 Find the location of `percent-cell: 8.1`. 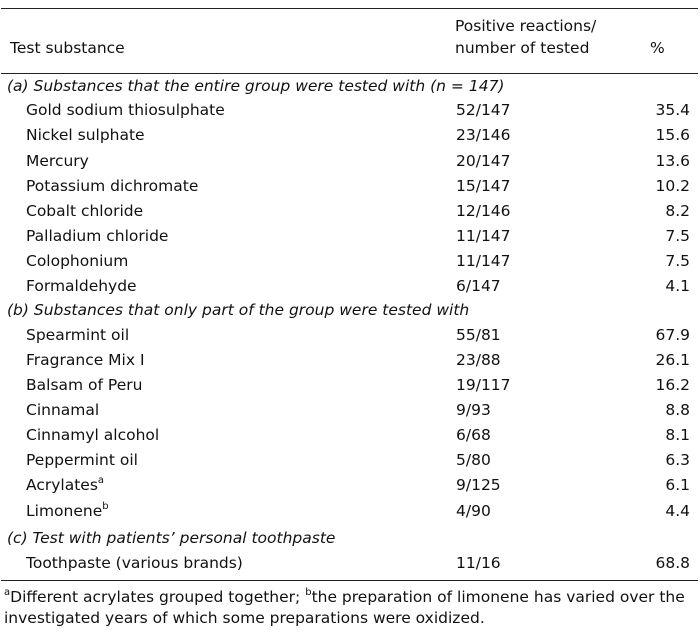

percent-cell: 8.1 is located at coordinates (677, 435).